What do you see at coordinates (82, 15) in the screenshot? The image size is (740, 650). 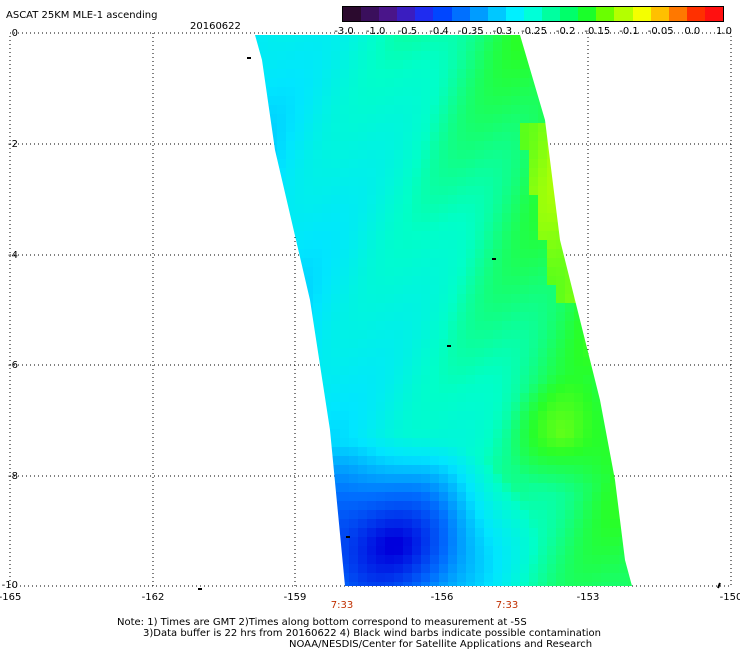 I see `map-title: ASCAT 25KM MLE-1 ascending` at bounding box center [82, 15].